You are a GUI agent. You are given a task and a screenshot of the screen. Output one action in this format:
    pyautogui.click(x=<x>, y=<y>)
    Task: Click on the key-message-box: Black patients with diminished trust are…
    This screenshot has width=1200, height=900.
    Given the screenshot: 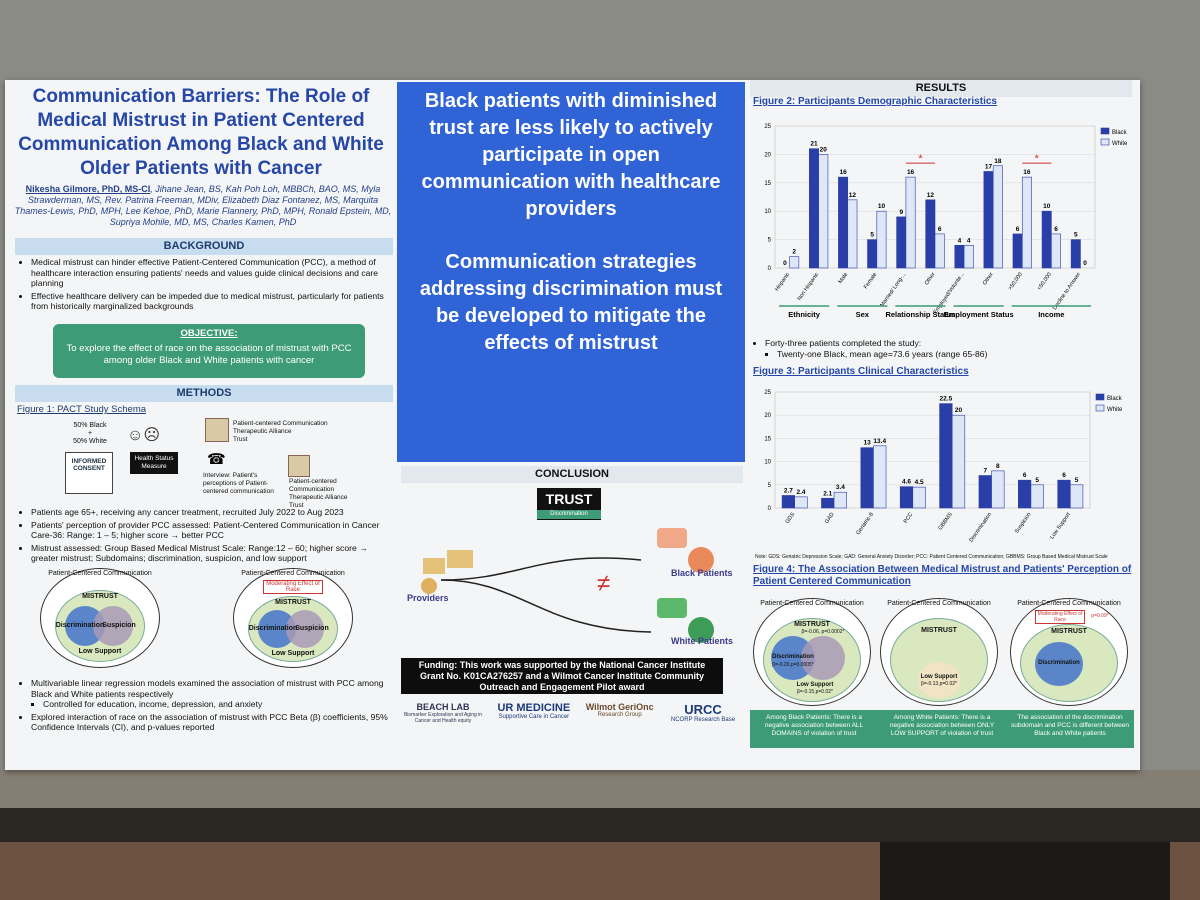 What is the action you would take?
    pyautogui.click(x=571, y=272)
    